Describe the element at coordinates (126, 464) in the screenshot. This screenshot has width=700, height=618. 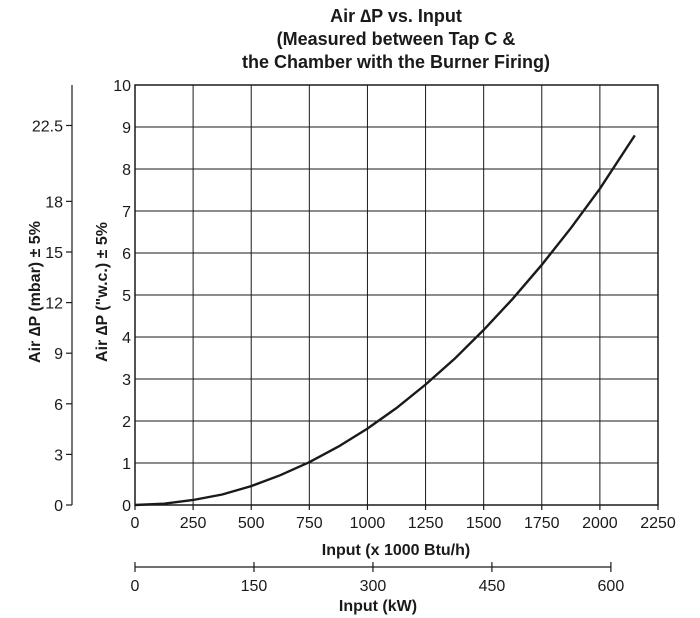
I see `y-tick-label: 1` at that location.